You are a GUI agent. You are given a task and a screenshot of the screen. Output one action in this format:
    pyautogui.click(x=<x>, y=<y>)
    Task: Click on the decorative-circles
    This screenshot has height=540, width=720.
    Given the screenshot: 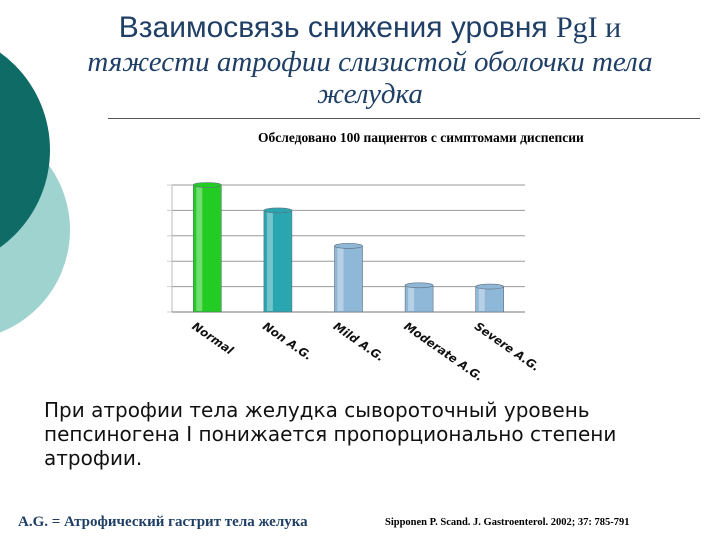 What is the action you would take?
    pyautogui.click(x=35, y=192)
    